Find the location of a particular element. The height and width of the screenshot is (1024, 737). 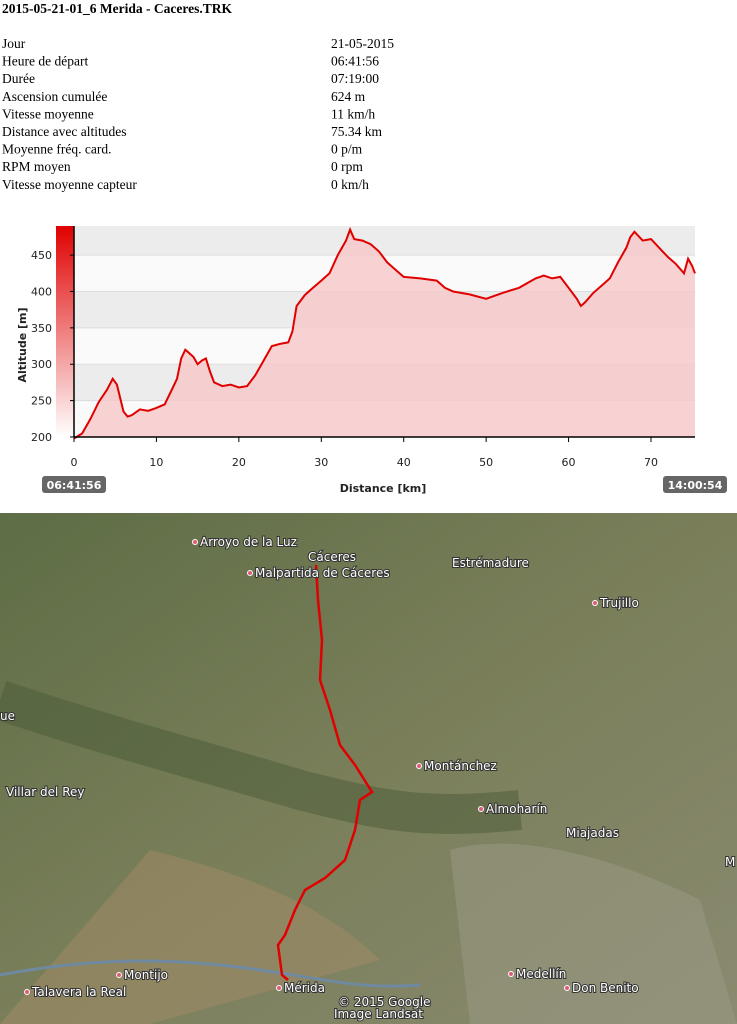

row-value: 07:19:00 is located at coordinates (355, 78).